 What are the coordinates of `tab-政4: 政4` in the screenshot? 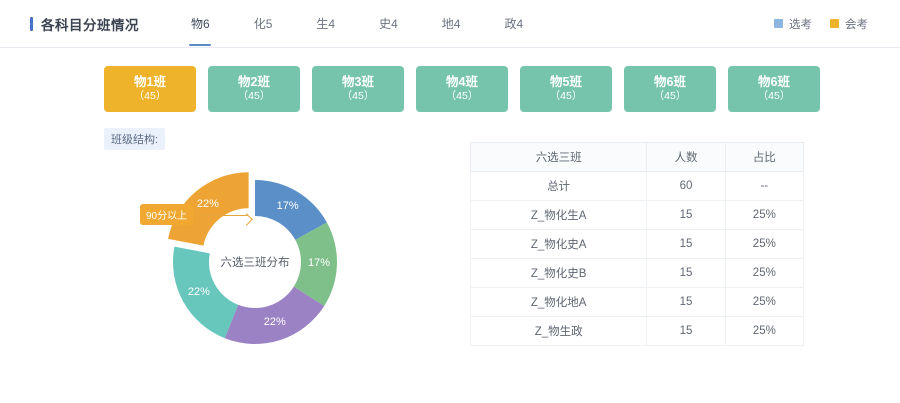 It's located at (514, 24).